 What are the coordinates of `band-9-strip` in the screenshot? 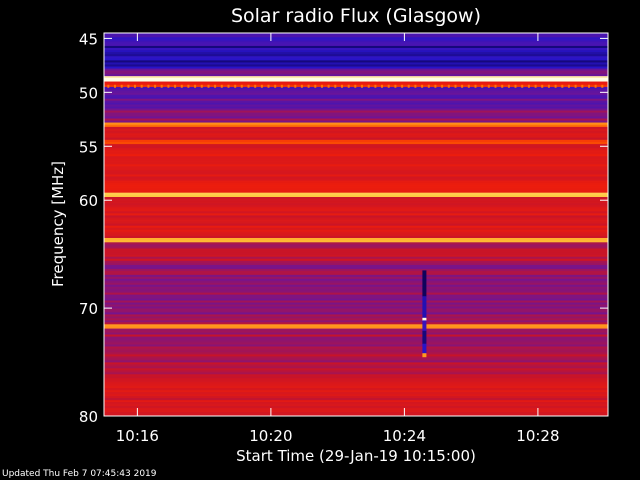 It's located at (356, 143).